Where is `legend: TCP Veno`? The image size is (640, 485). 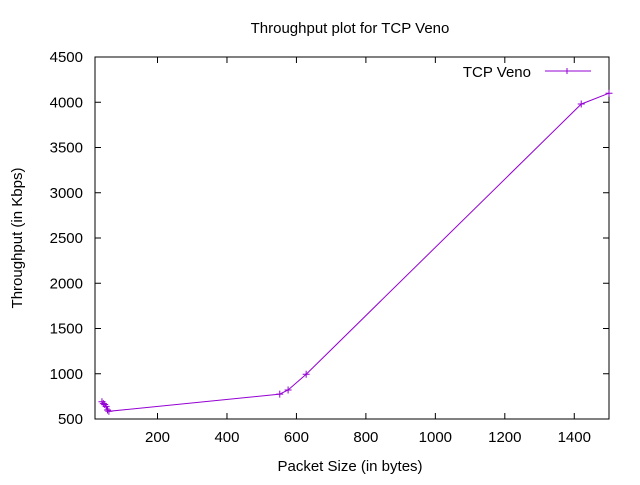 legend: TCP Veno is located at coordinates (527, 72).